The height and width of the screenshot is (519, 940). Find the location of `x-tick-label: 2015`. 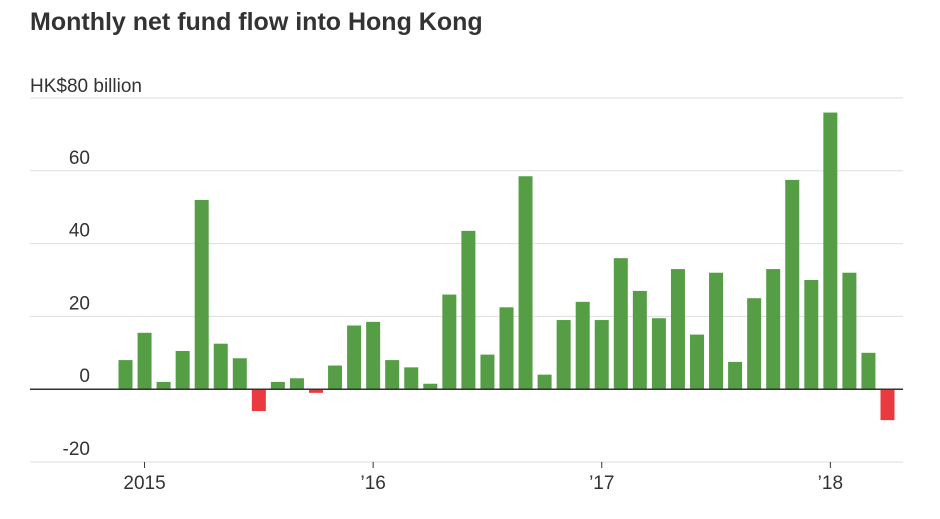

x-tick-label: 2015 is located at coordinates (144, 483).